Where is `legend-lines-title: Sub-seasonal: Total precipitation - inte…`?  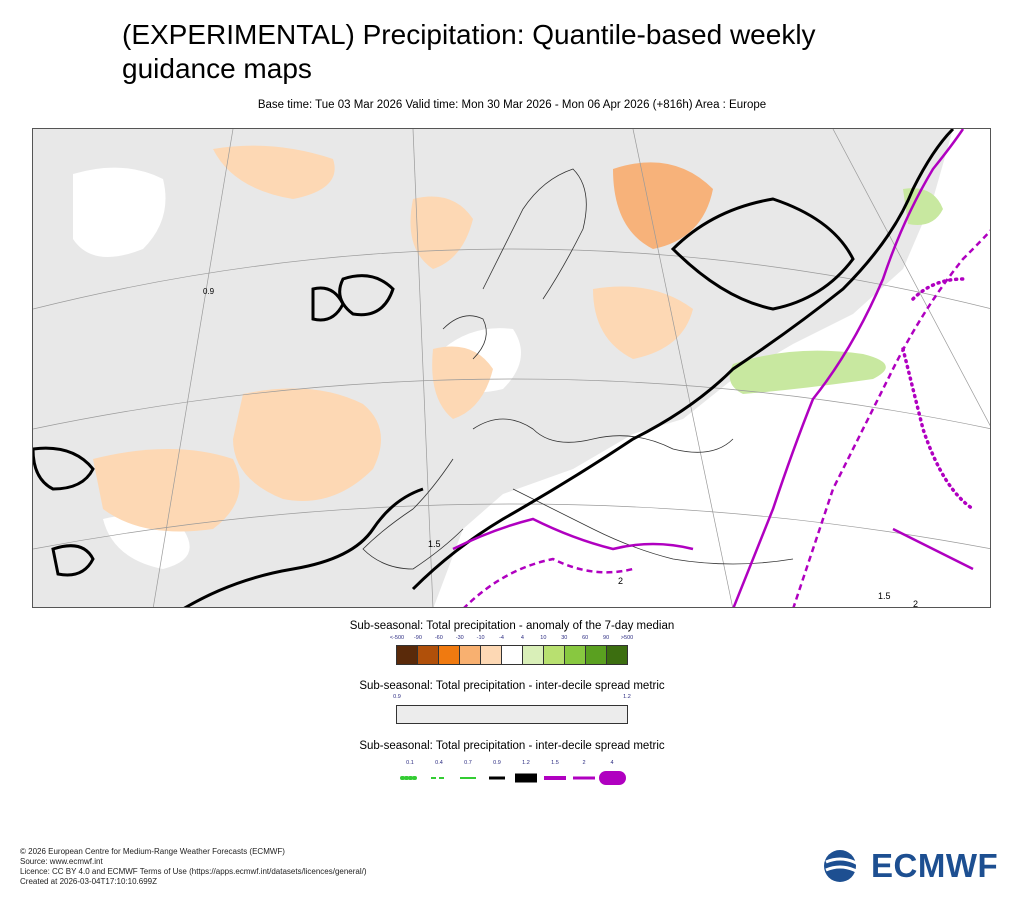
legend-lines-title: Sub-seasonal: Total precipitation - inte… is located at coordinates (512, 746).